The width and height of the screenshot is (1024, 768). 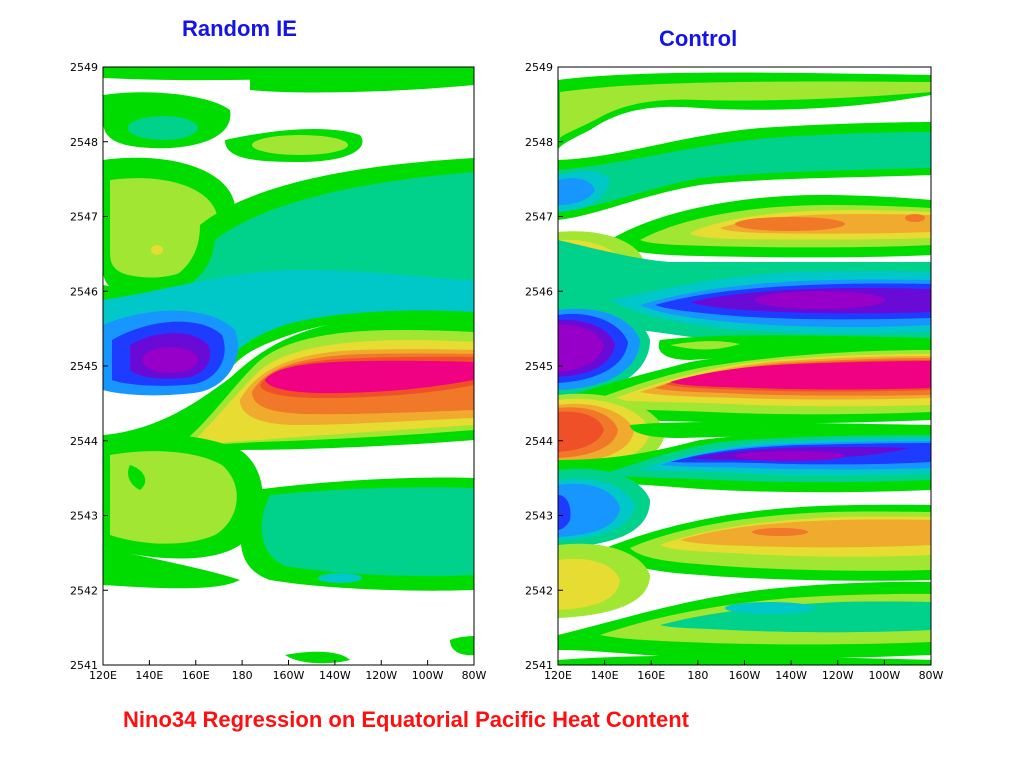 I want to click on panel-title-control: Control, so click(x=698, y=38).